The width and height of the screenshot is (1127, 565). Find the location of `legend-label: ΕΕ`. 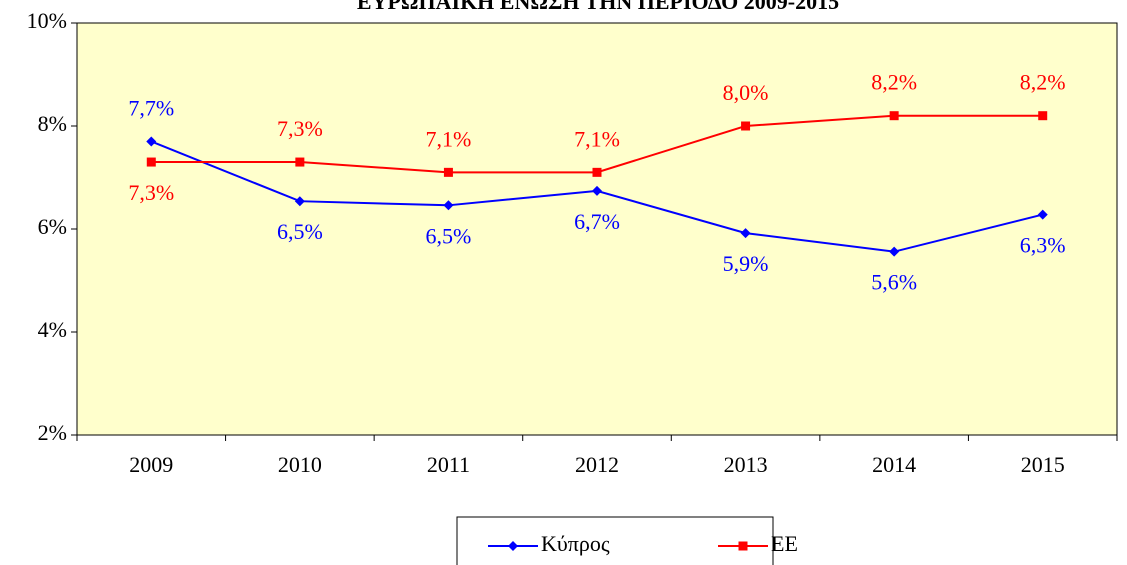

legend-label: ΕΕ is located at coordinates (784, 543).